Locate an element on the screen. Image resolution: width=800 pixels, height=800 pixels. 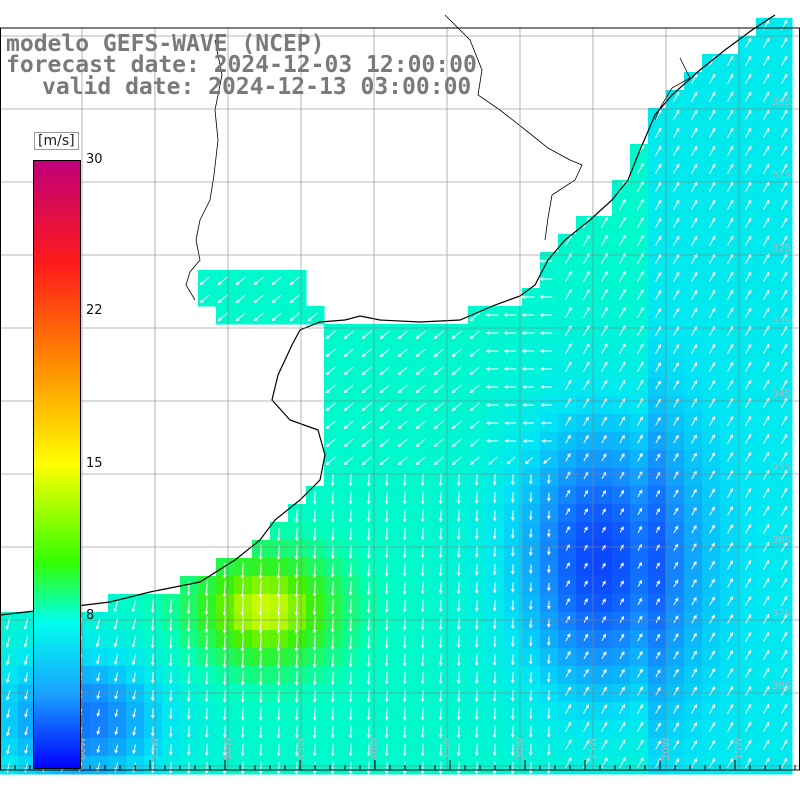
longitude-label: 20W is located at coordinates (666, 748).